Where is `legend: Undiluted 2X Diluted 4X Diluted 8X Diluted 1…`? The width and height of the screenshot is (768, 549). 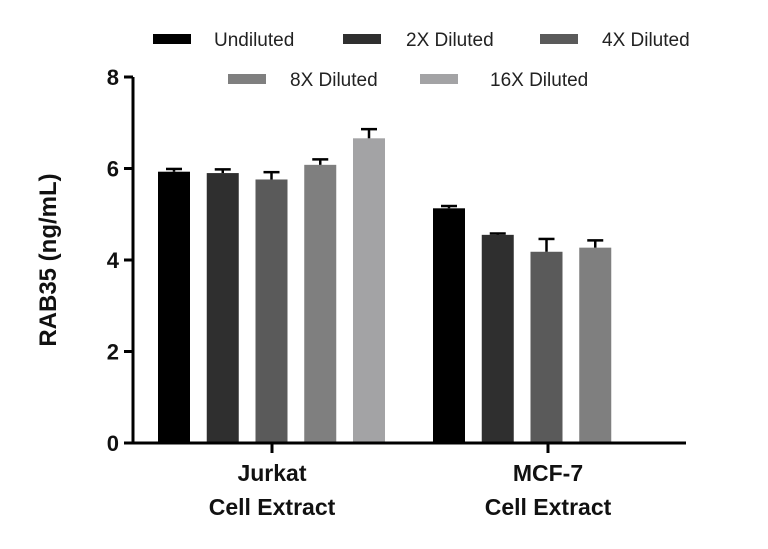
legend: Undiluted 2X Diluted 4X Diluted 8X Diluted 1… is located at coordinates (421, 60).